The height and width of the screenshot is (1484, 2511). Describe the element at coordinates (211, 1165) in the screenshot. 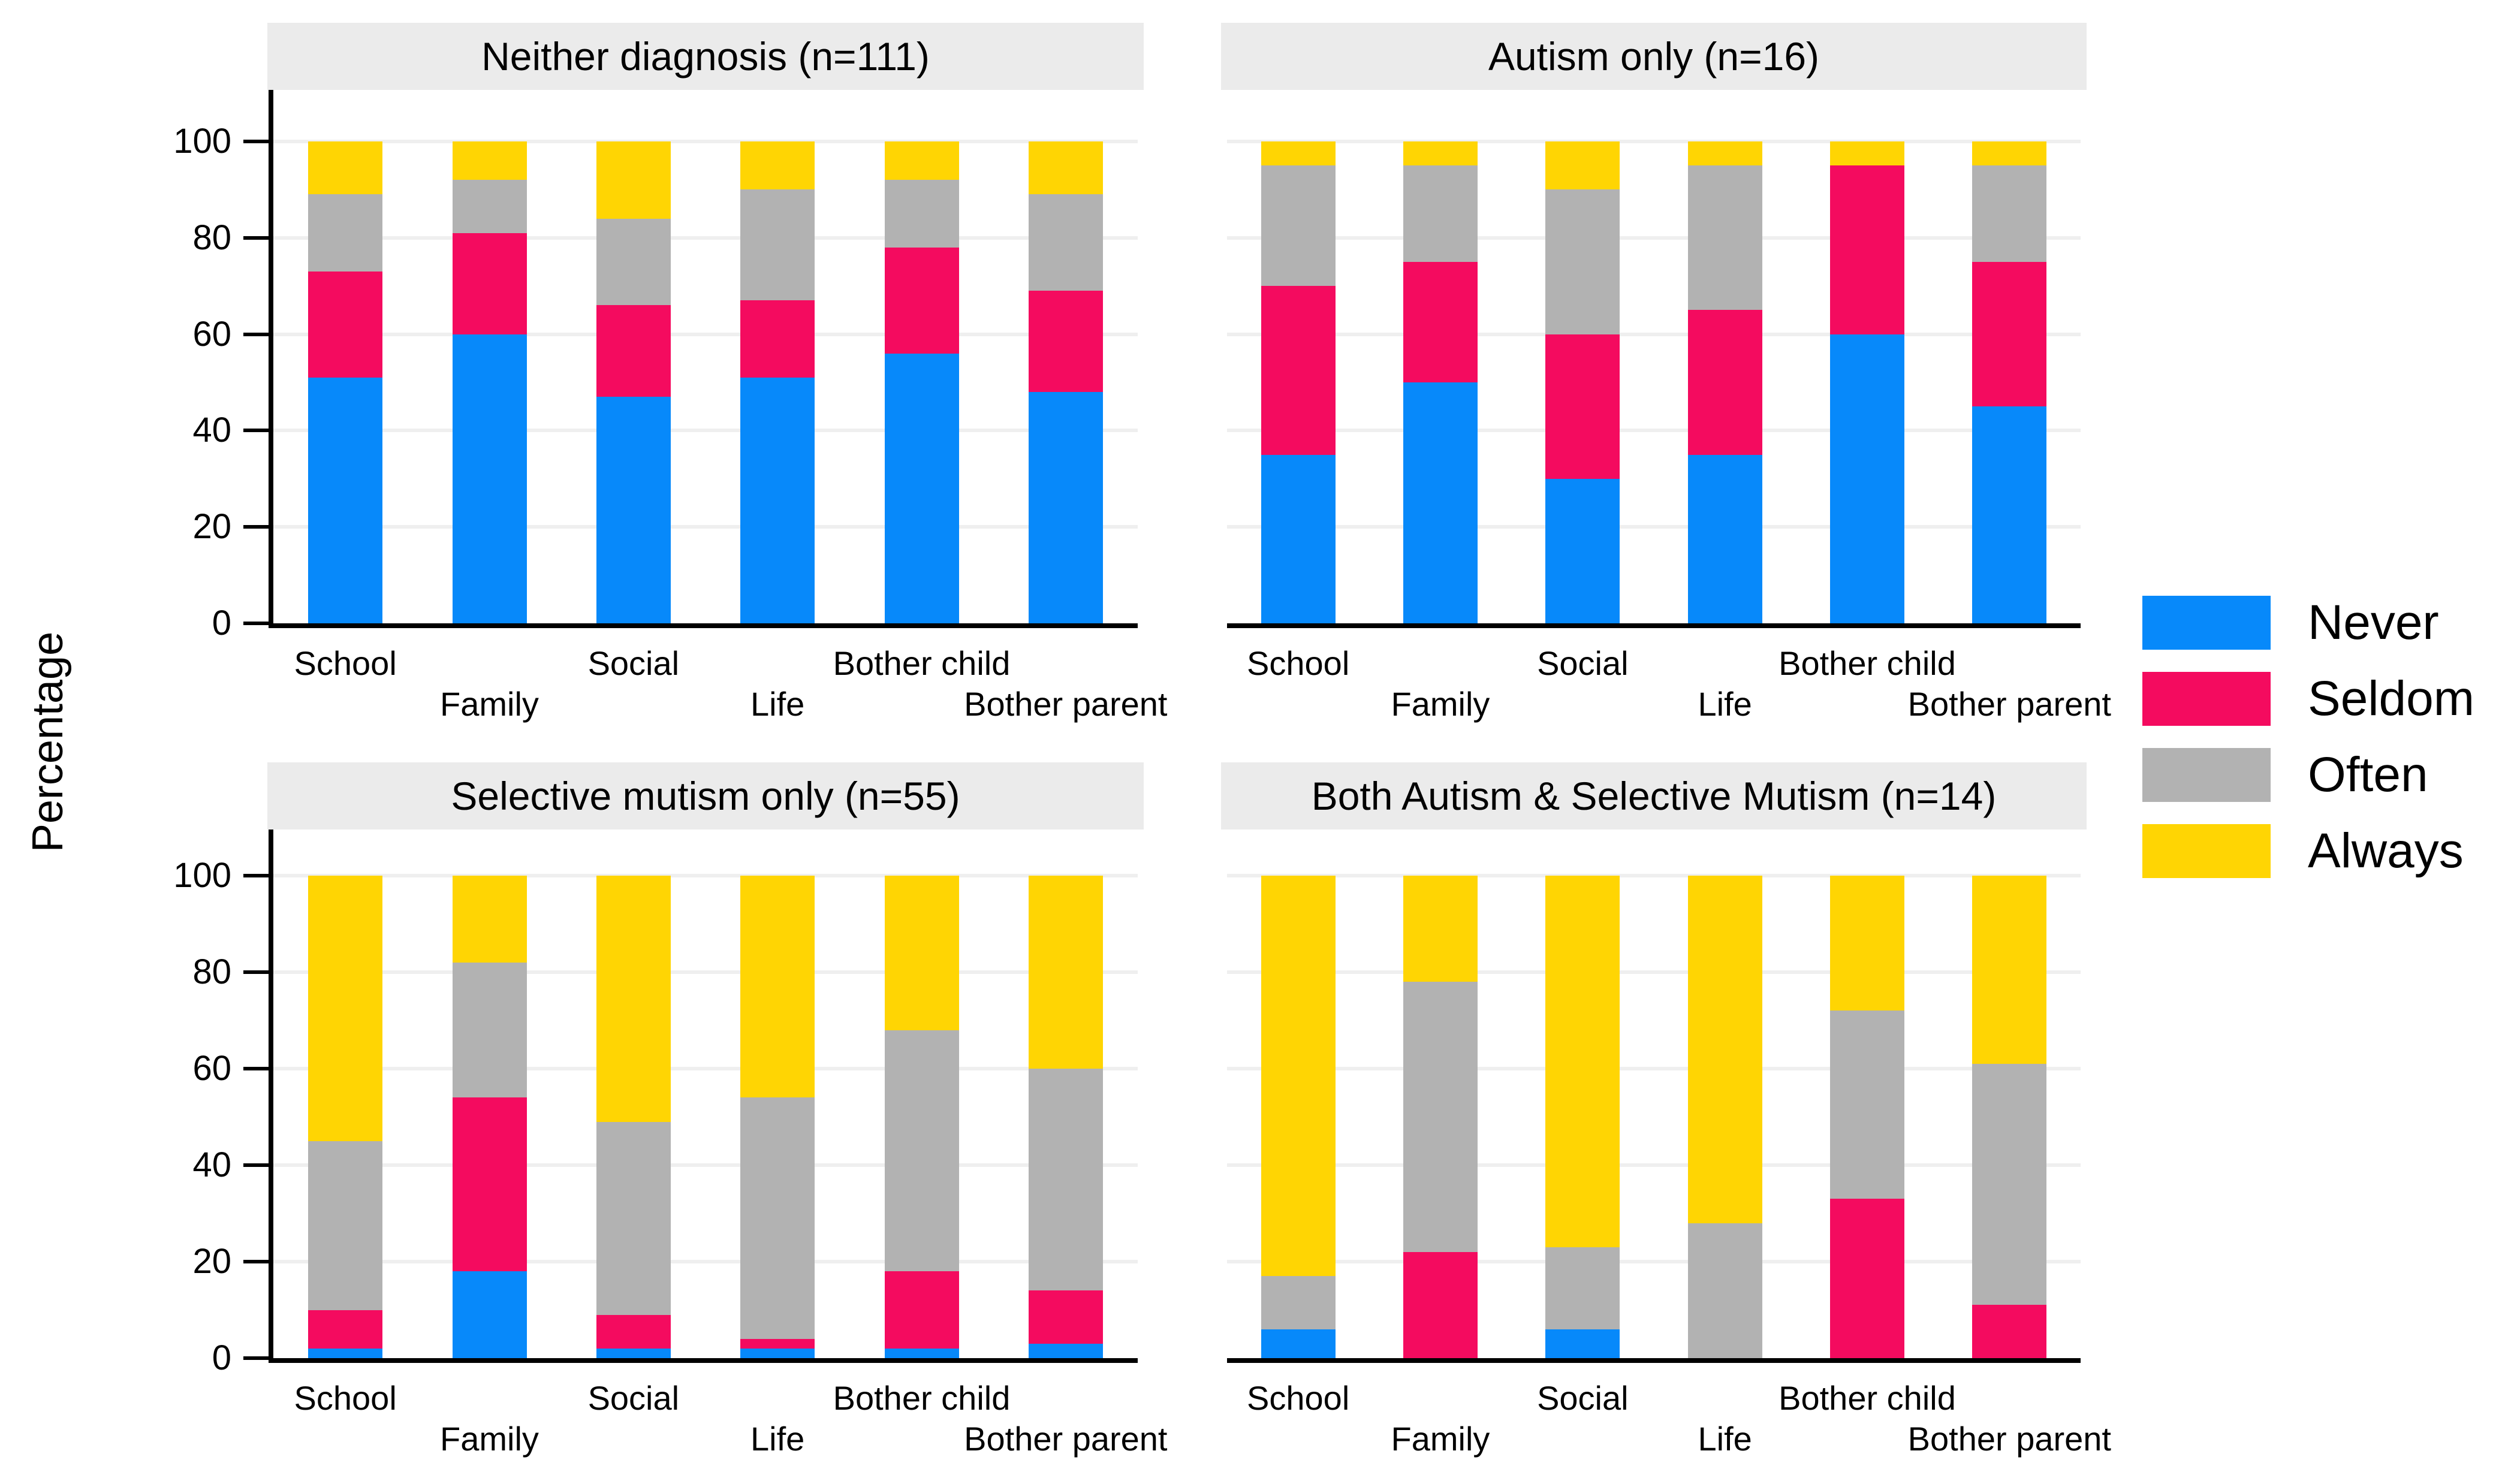

I see `y-tick-label: 40` at that location.